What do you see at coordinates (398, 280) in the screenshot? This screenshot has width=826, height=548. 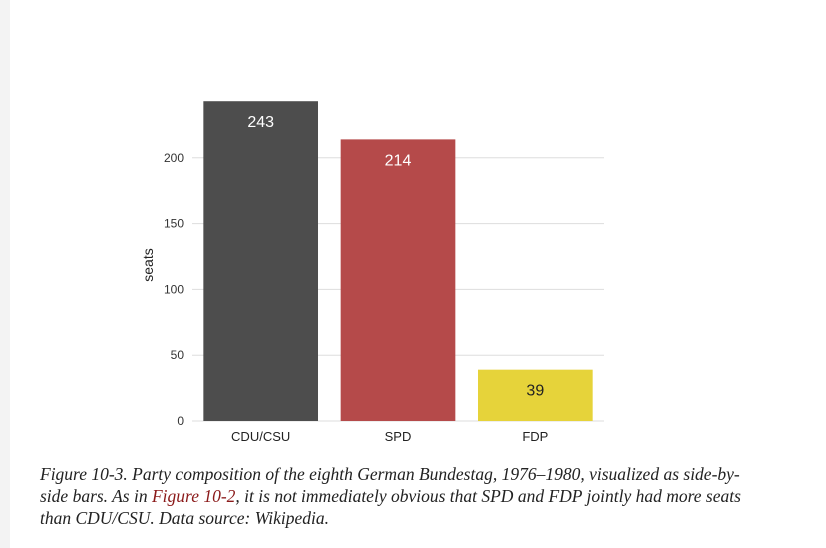 I see `bar-spd` at bounding box center [398, 280].